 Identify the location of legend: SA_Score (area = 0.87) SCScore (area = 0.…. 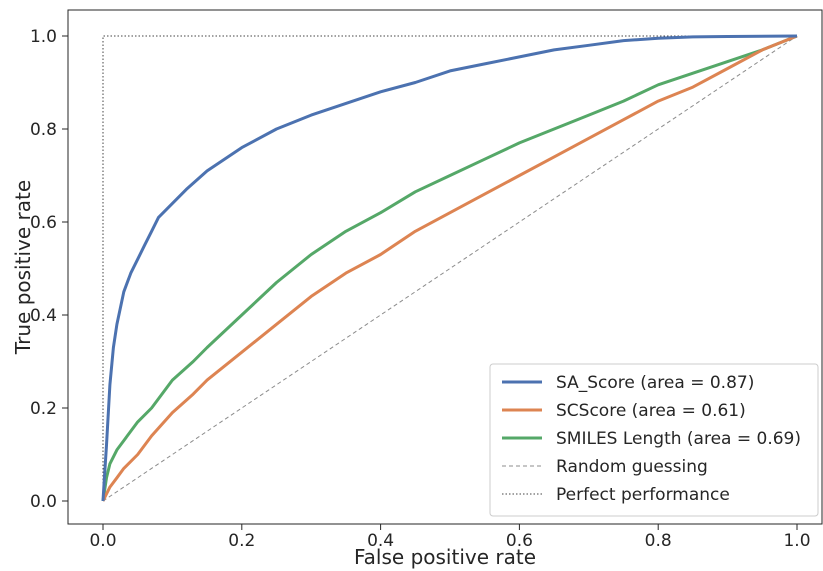
(654, 440).